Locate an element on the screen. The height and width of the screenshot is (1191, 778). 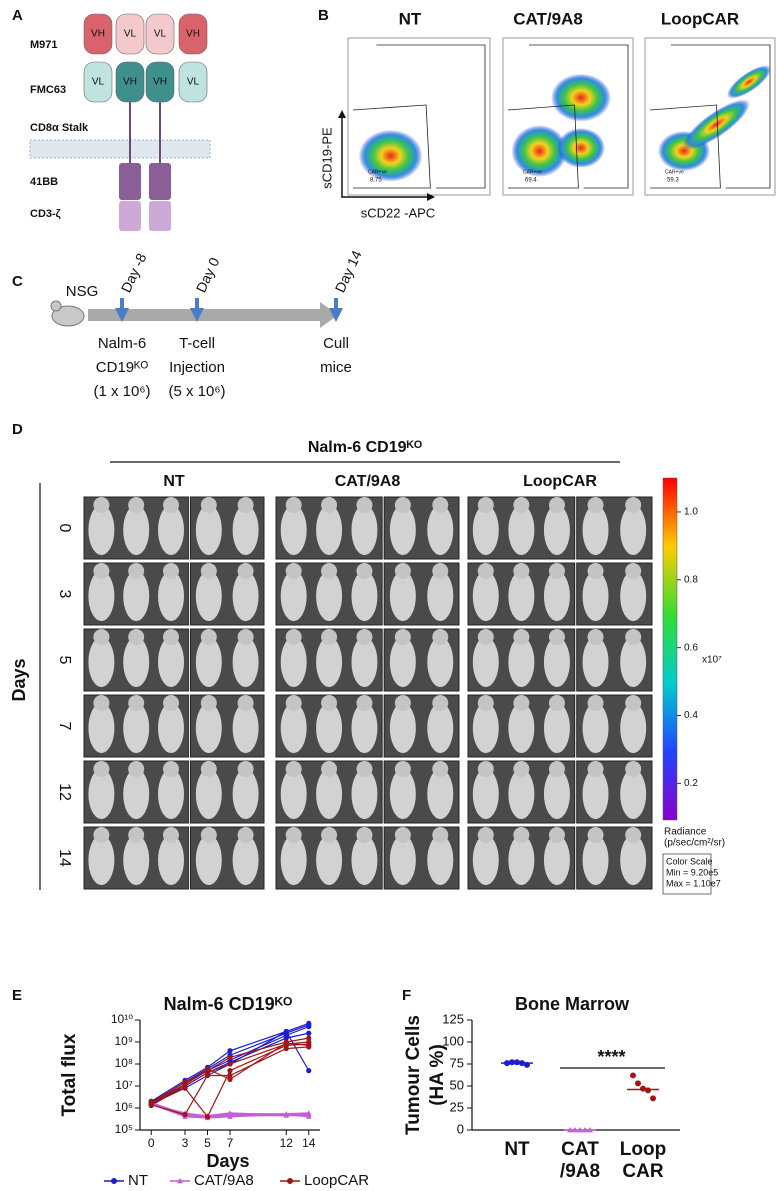
event-arrow is located at coordinates (197, 304).